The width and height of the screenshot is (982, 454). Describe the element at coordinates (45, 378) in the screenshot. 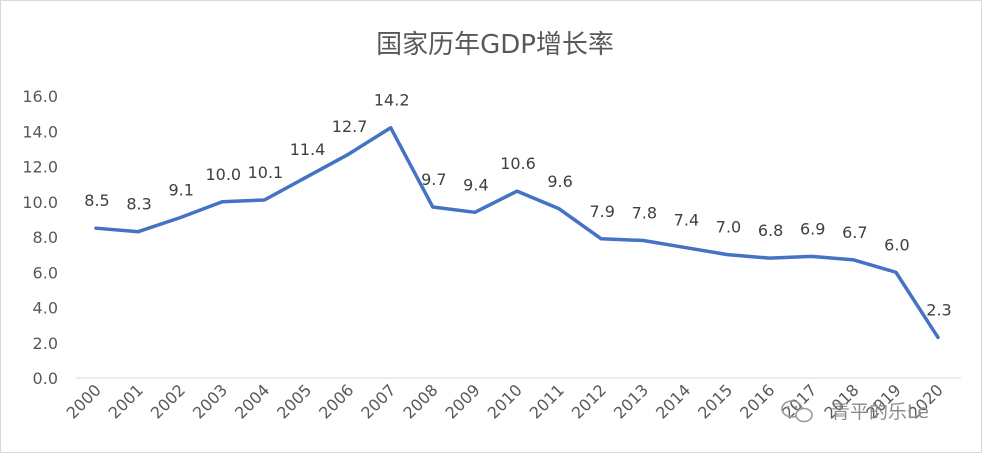

I see `y-tick-label: 0.0` at that location.